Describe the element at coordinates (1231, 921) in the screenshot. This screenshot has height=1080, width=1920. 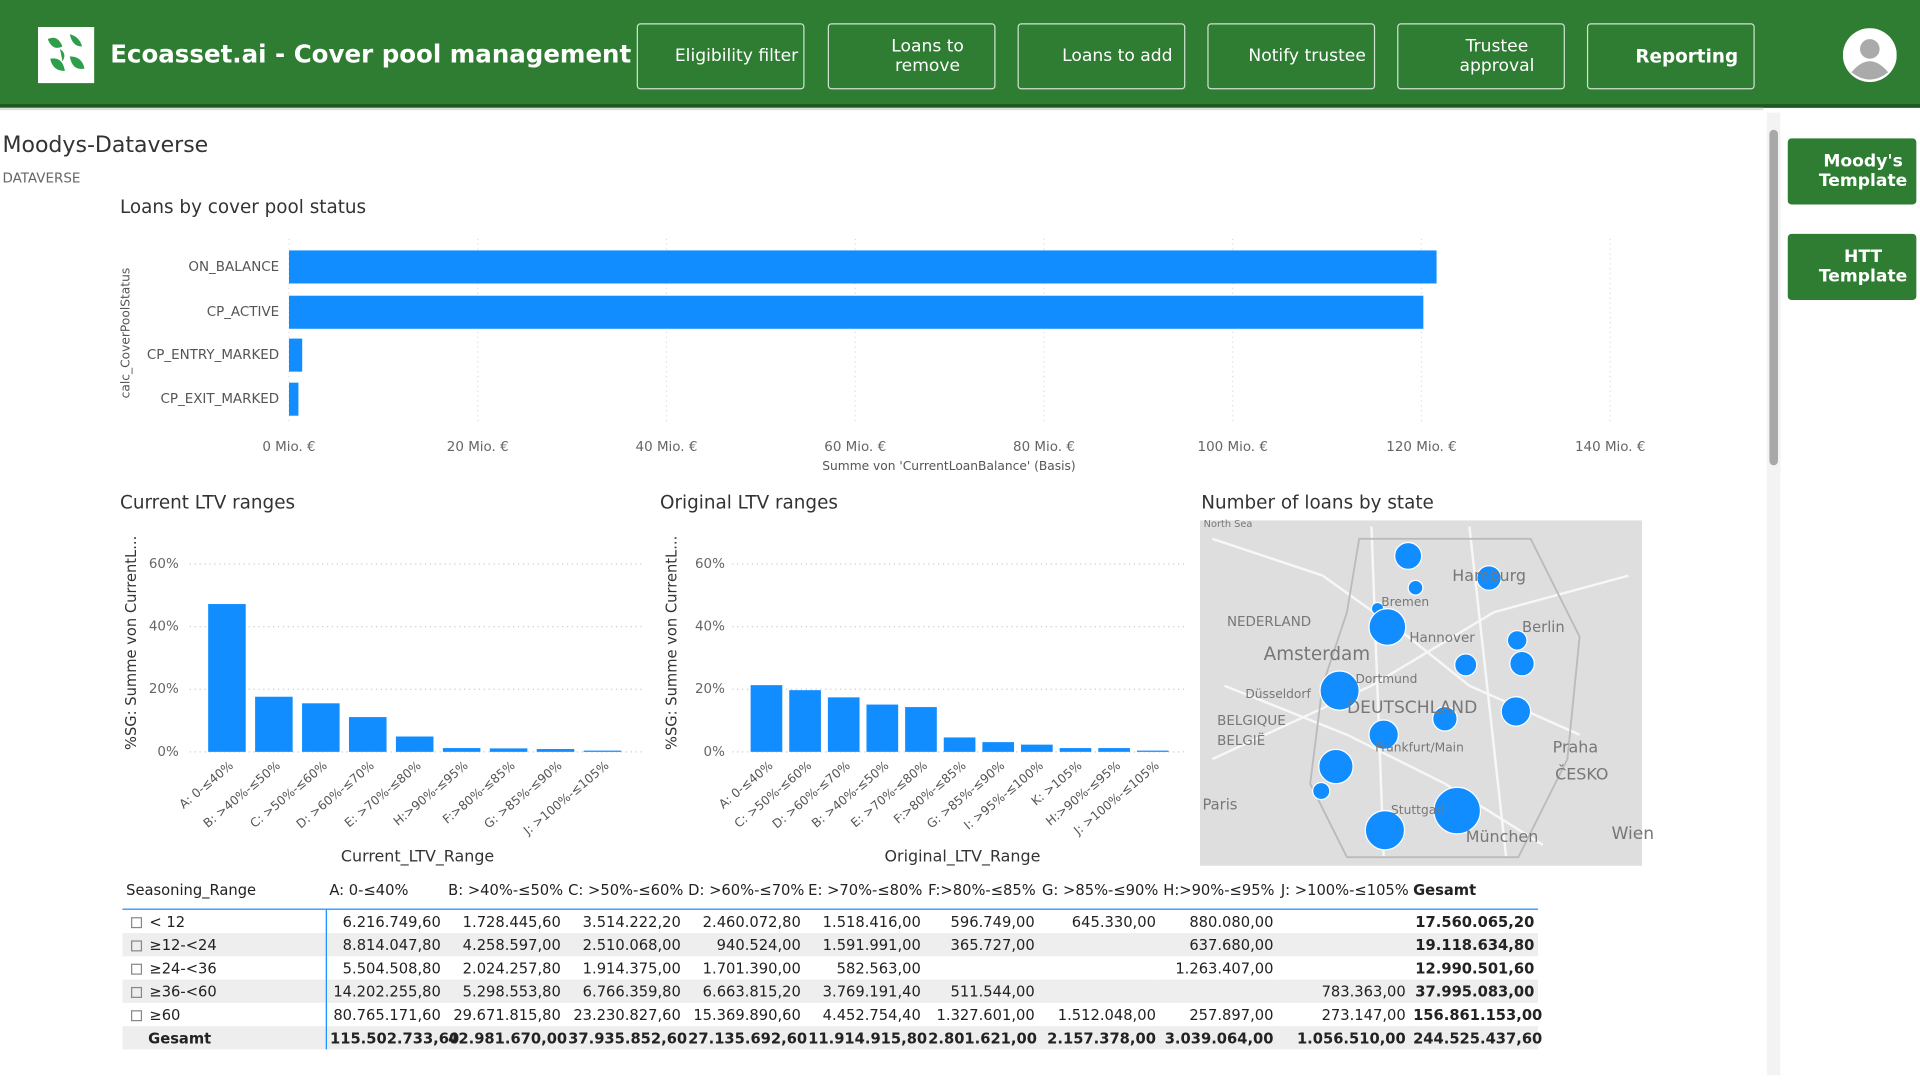
I see `cell: 880.080,00` at that location.